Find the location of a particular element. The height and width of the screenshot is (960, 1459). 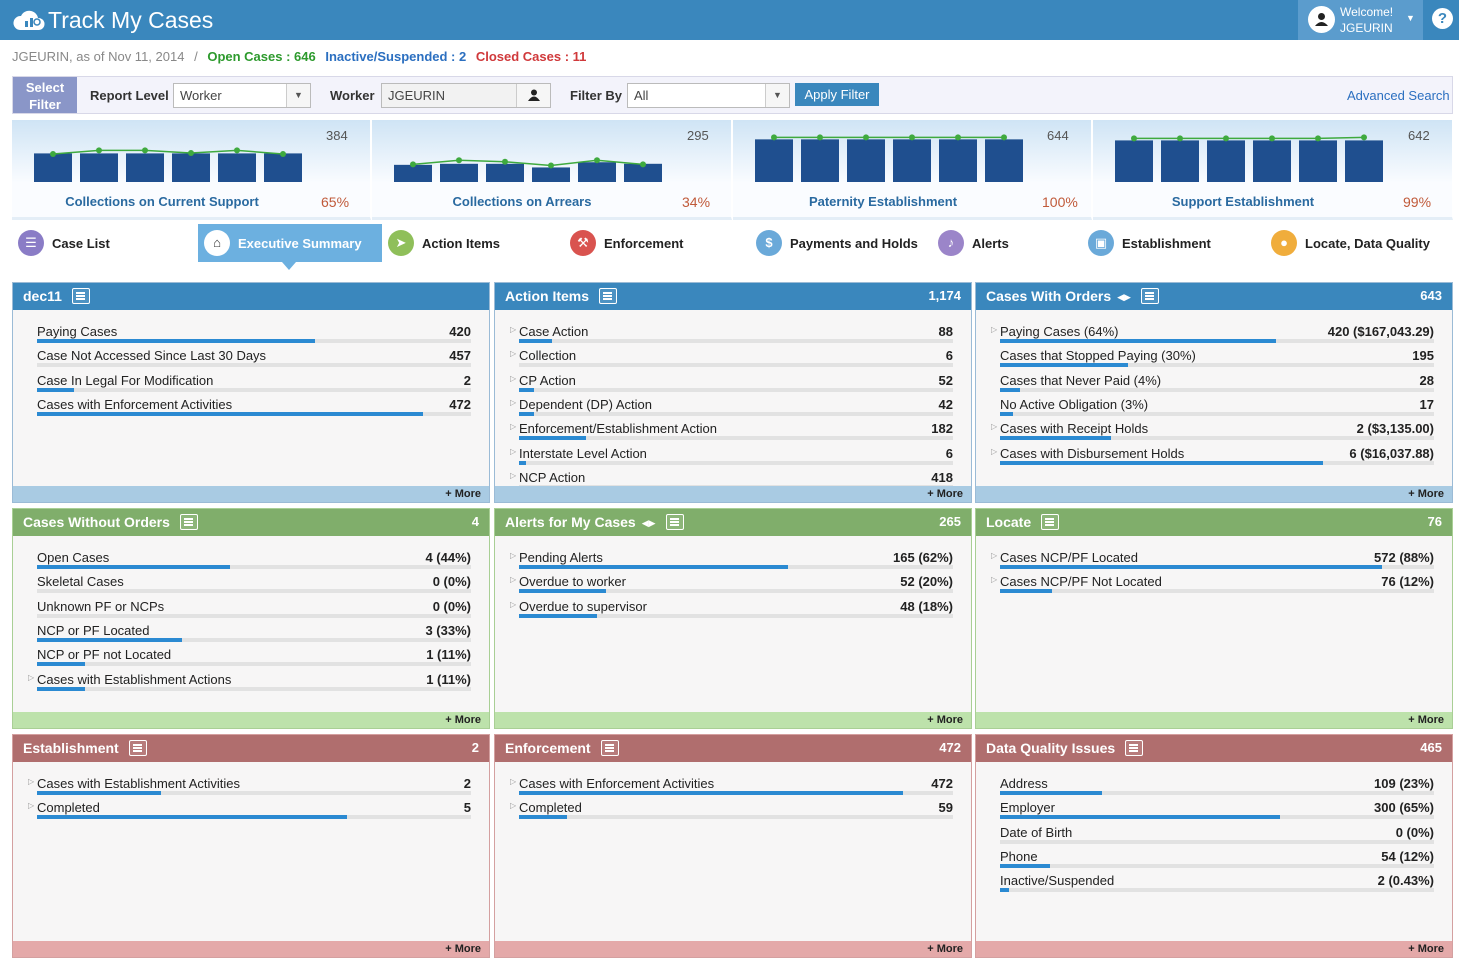

advanced-search-link: Advanced Search is located at coordinates (1398, 95).